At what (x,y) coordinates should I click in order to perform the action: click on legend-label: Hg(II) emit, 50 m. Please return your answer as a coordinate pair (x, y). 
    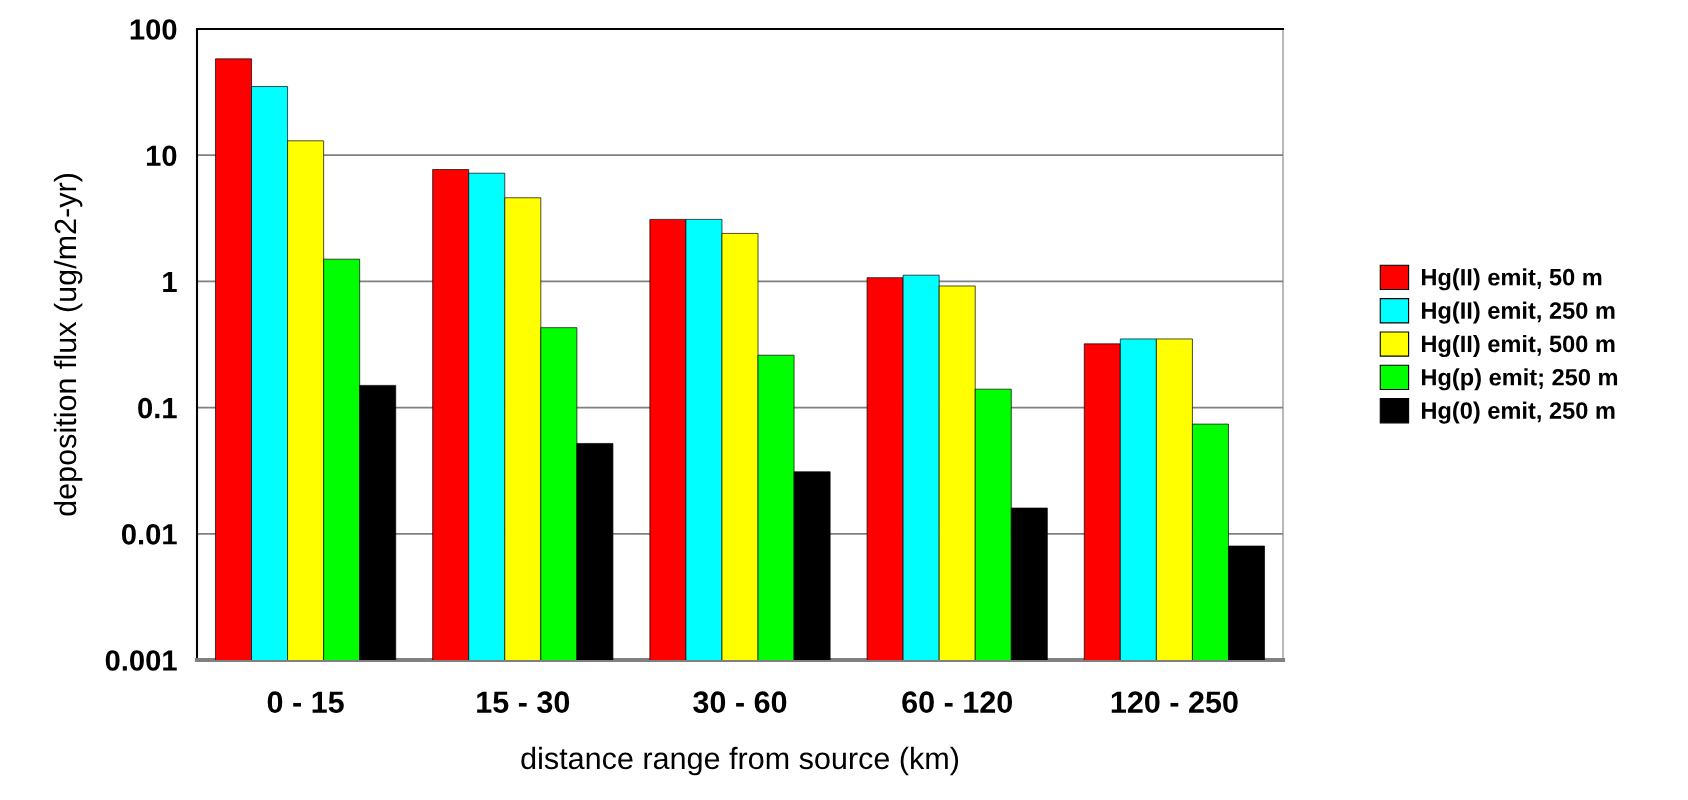
    Looking at the image, I should click on (1511, 279).